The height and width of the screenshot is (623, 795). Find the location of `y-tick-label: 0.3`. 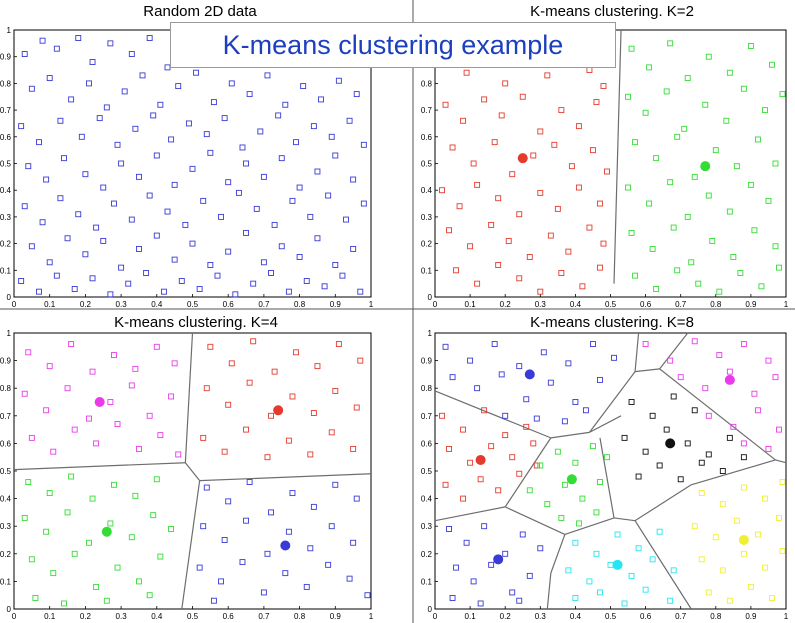

y-tick-label: 0.3 is located at coordinates (6, 217).